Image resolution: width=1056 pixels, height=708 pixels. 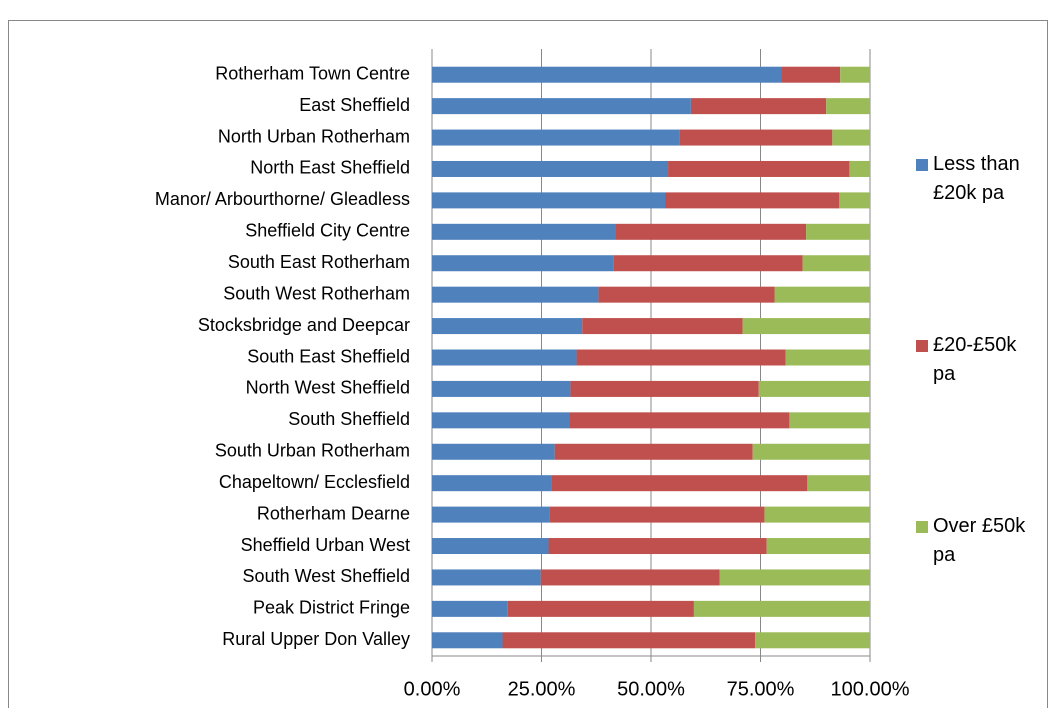 I want to click on y-tick-label: Peak District Fringe, so click(x=331, y=608).